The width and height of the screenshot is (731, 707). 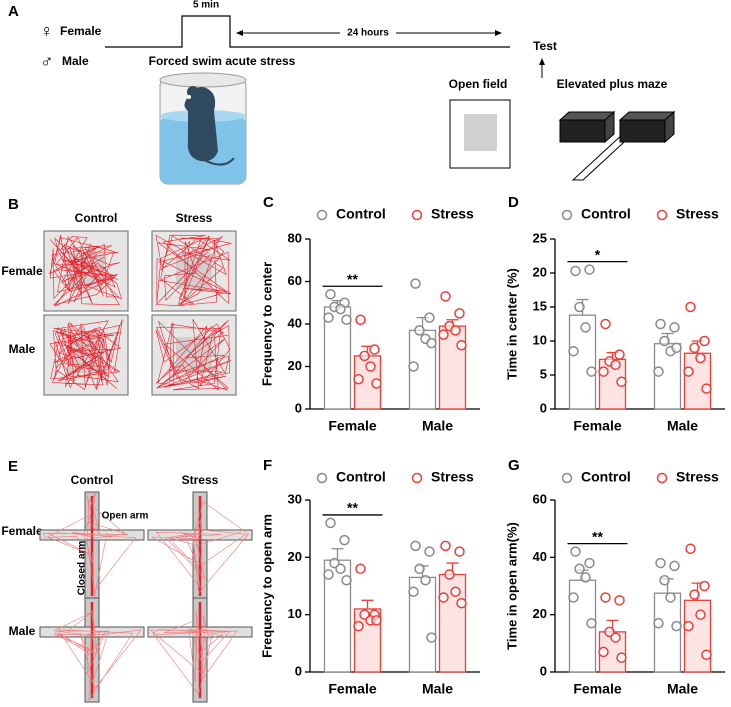 I want to click on row-label: Female, so click(x=22, y=271).